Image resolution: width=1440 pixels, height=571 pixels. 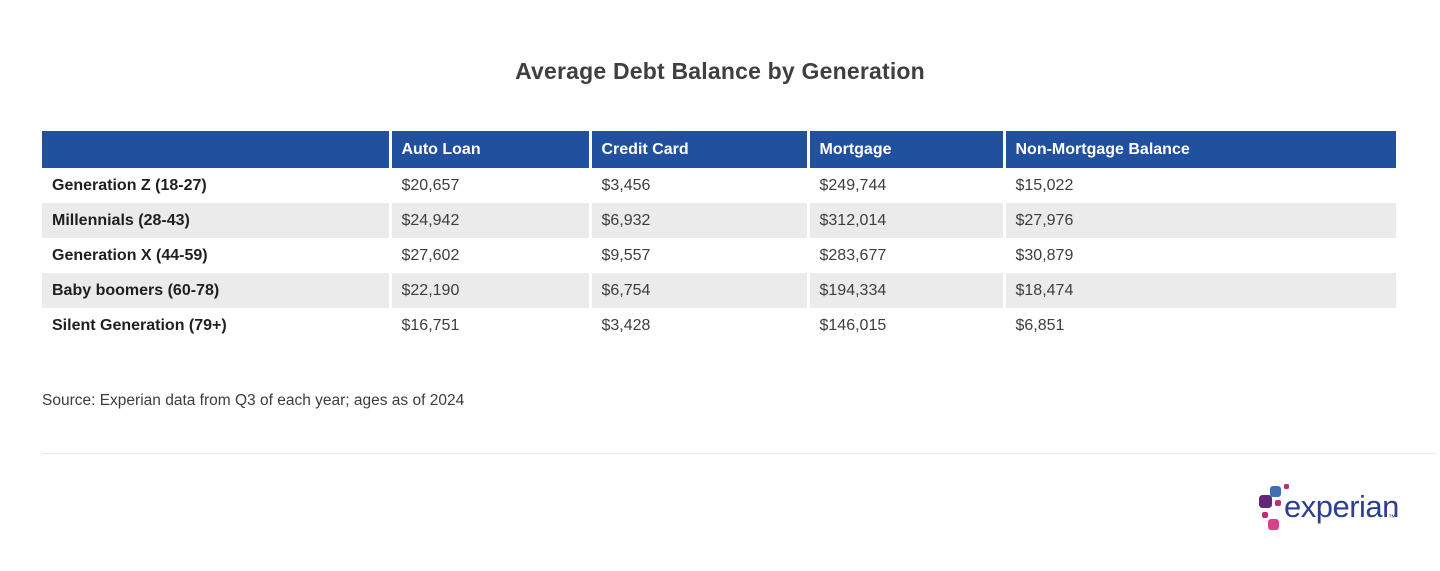 I want to click on column-header-non-mortgage: Non-Mortgage Balance, so click(x=1199, y=149).